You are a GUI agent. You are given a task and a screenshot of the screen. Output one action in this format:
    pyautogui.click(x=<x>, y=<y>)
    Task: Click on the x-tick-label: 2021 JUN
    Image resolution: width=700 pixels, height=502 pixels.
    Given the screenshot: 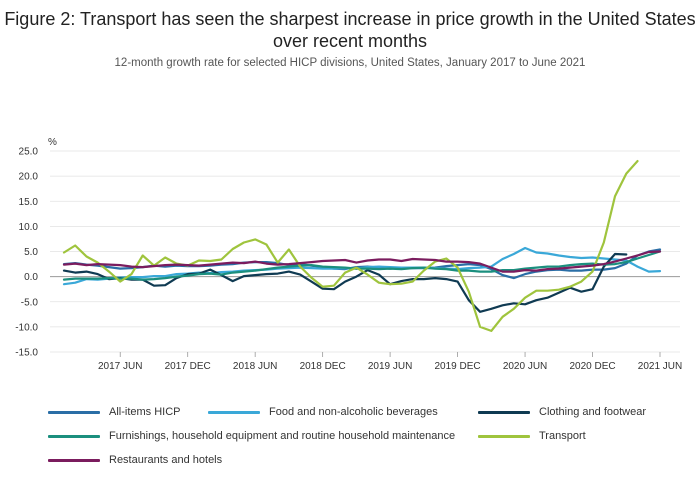 What is the action you would take?
    pyautogui.click(x=660, y=366)
    